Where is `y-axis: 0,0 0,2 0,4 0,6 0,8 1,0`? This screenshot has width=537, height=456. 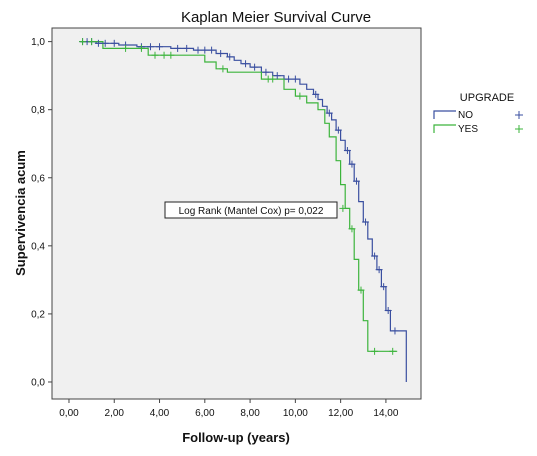
y-axis: 0,0 0,2 0,4 0,6 0,8 1,0 is located at coordinates (41, 212).